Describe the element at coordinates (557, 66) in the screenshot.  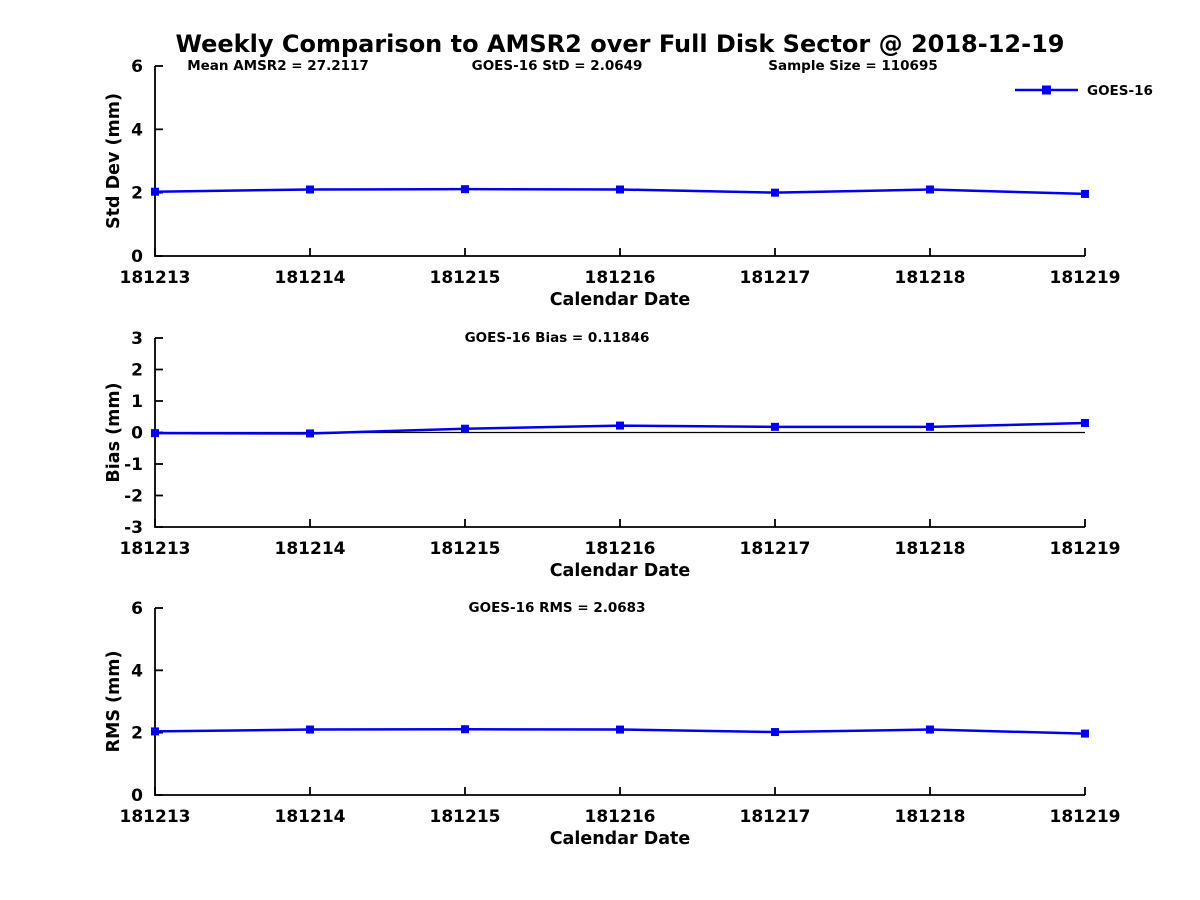
I see `annotation: GOES-16 StD = 2.0649` at that location.